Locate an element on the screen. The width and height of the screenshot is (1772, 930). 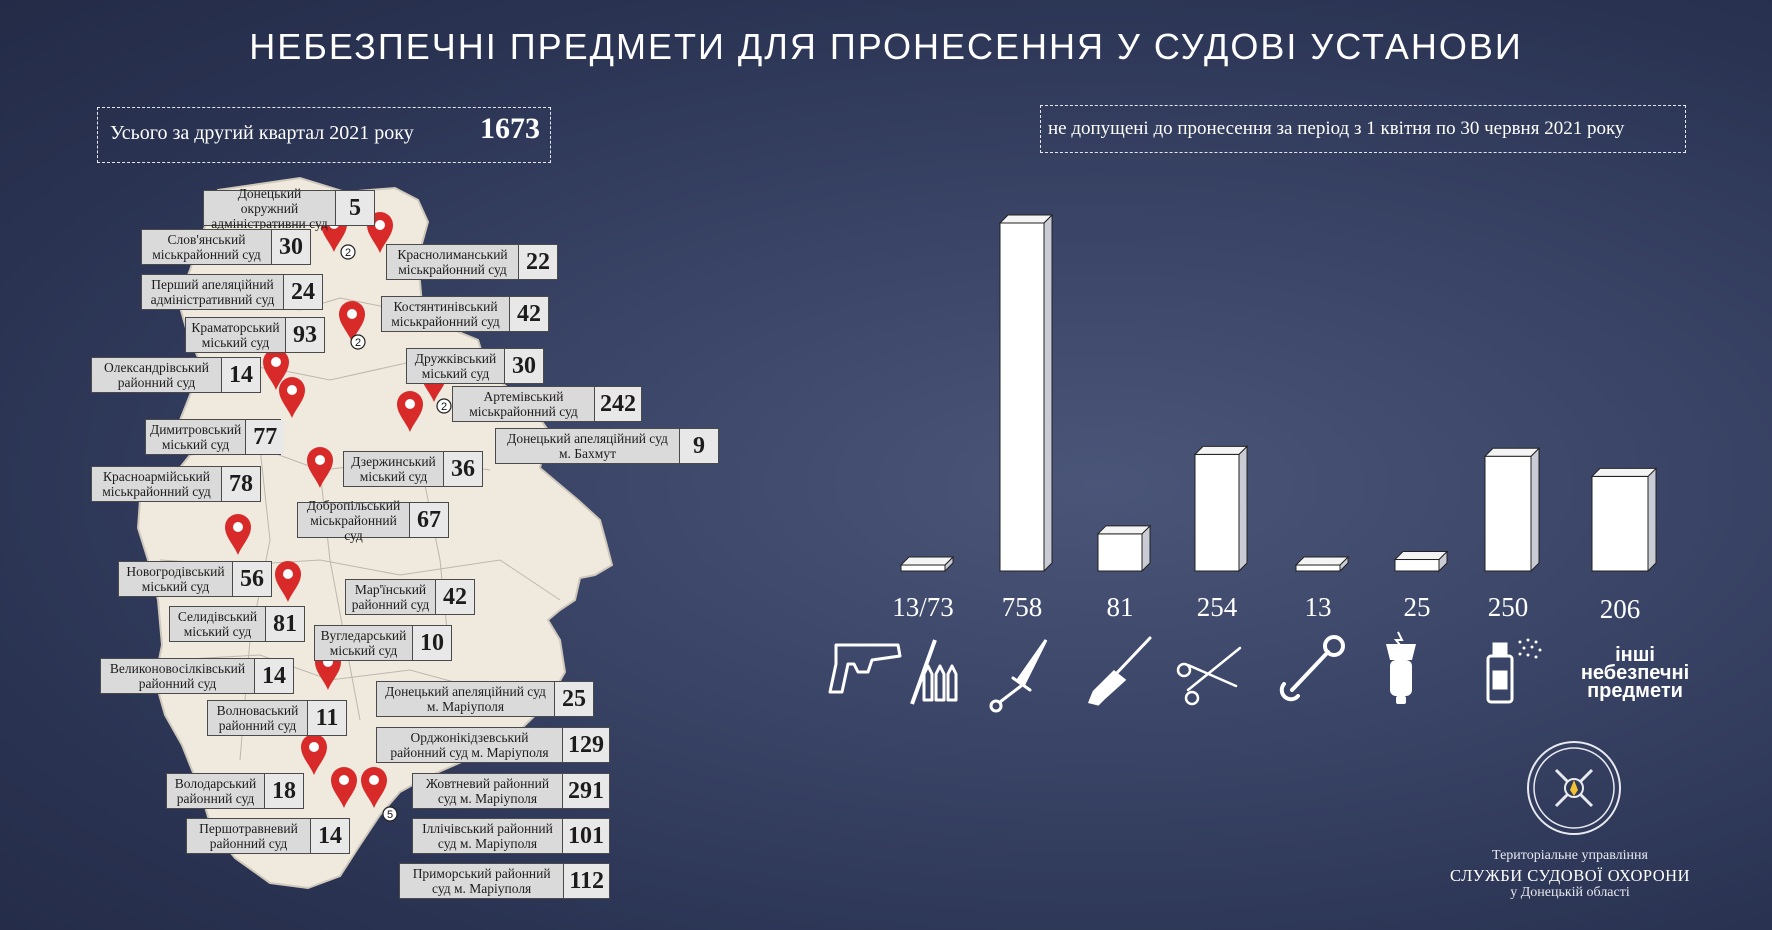
court-count: 67 is located at coordinates (428, 520).